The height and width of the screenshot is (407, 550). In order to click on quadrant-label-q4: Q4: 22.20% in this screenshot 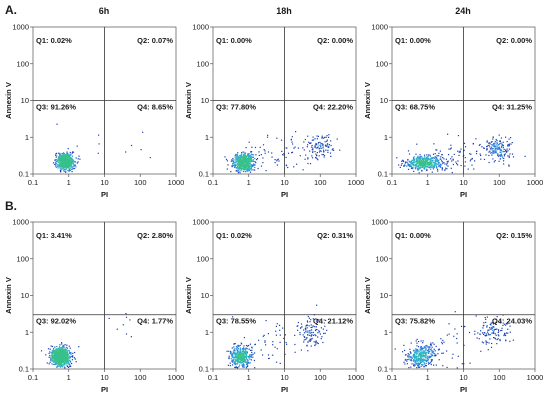, I will do `click(333, 107)`.